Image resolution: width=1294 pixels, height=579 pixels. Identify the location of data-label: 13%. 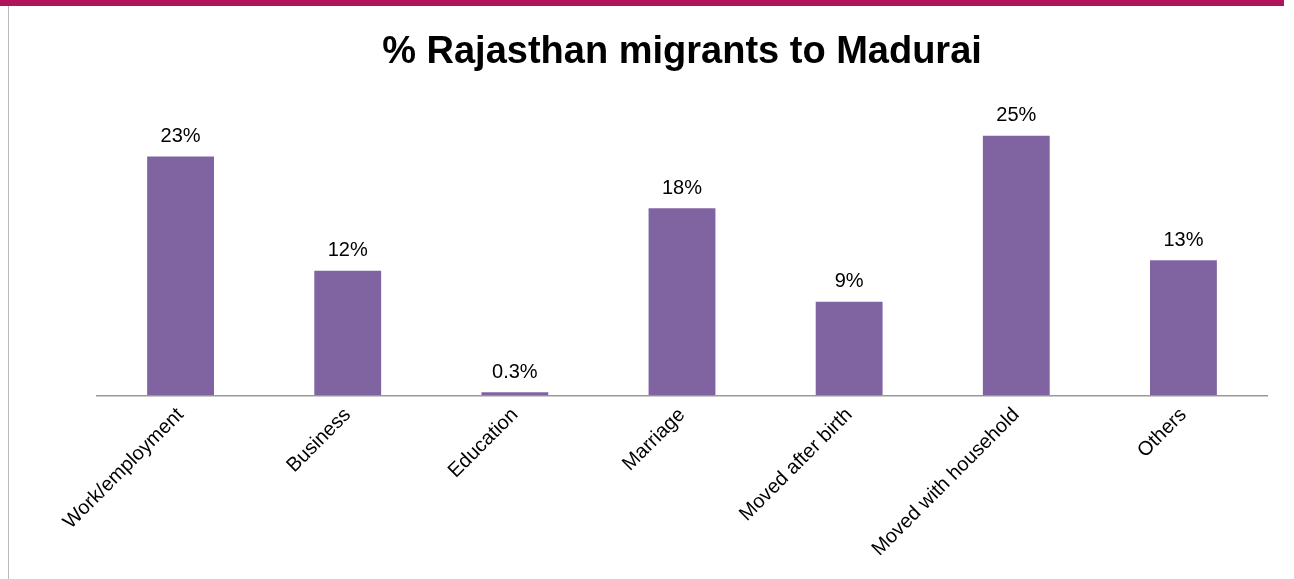
(1183, 238).